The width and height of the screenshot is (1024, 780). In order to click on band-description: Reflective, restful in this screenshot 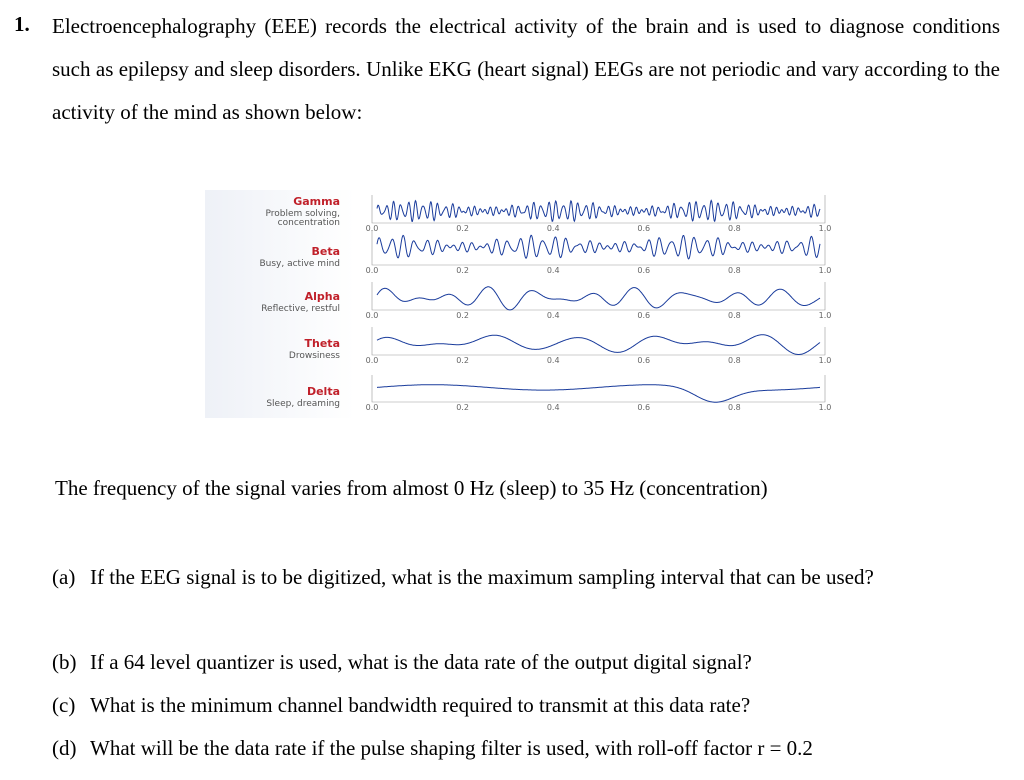, I will do `click(300, 309)`.